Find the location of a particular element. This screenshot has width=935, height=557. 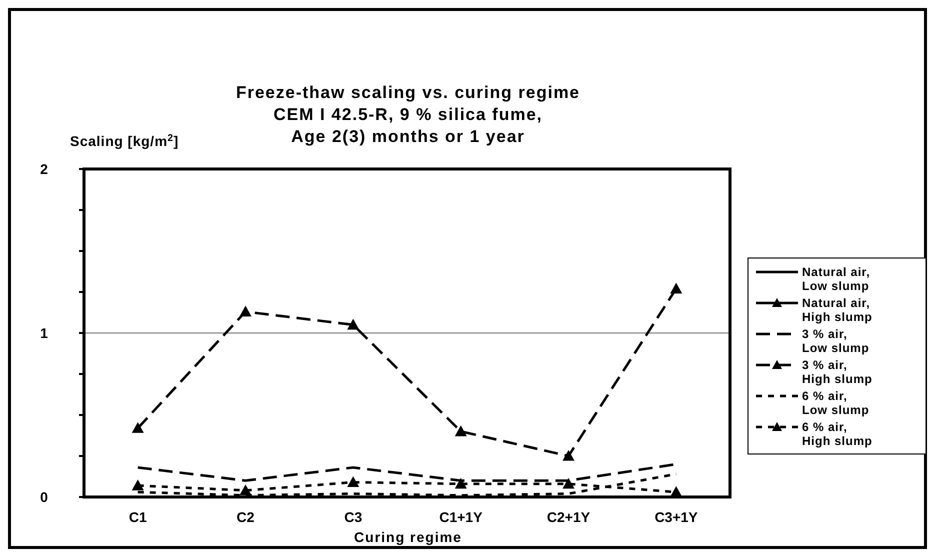

y-tick-label: 2 is located at coordinates (44, 168).